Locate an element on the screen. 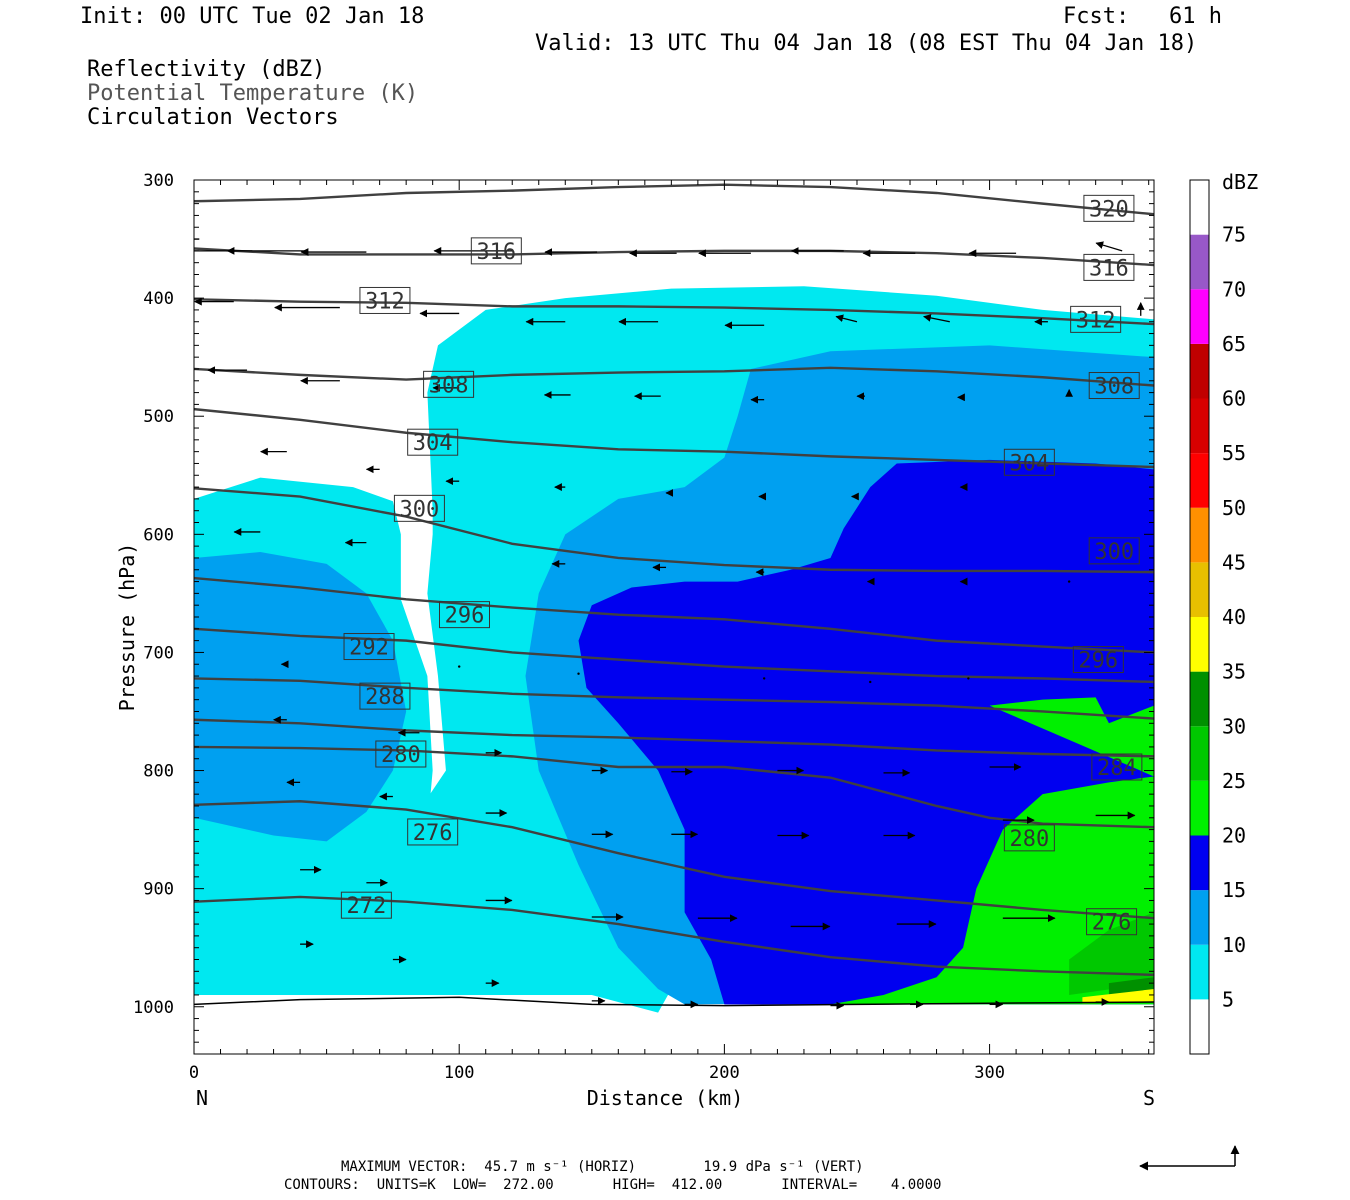  x-end-label-south: S is located at coordinates (1149, 1098).